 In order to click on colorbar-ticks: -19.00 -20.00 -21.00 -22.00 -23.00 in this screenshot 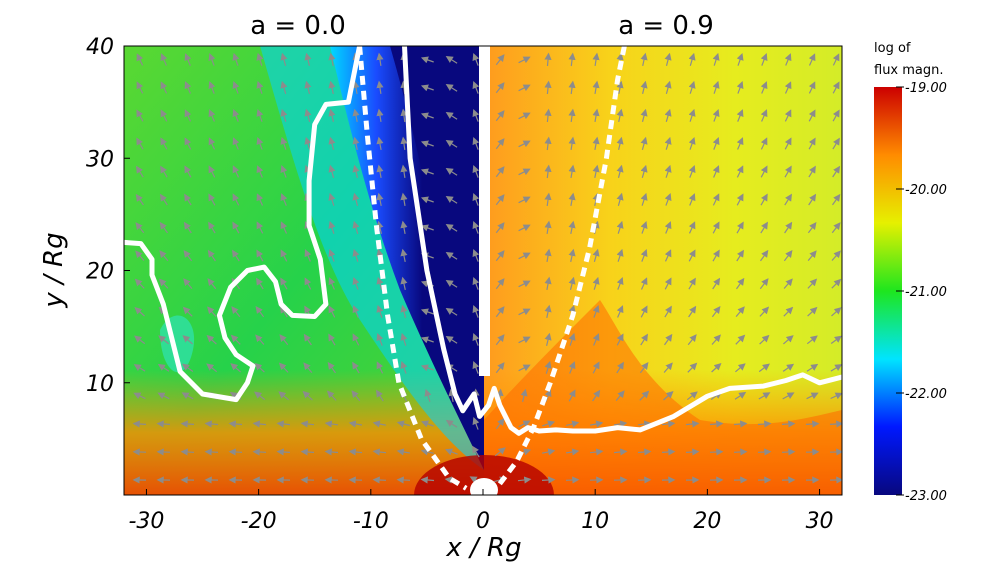, I will do `click(921, 292)`.